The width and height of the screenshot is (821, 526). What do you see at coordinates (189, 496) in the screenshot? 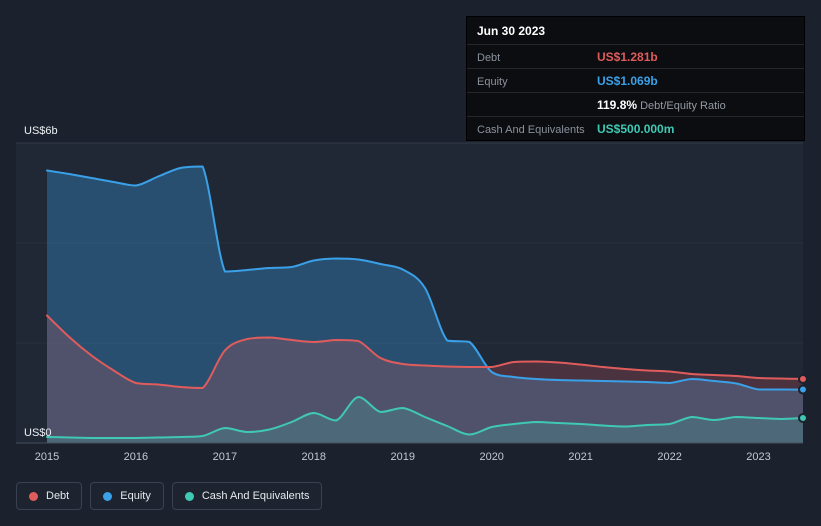
I see `cash-swatch-icon` at bounding box center [189, 496].